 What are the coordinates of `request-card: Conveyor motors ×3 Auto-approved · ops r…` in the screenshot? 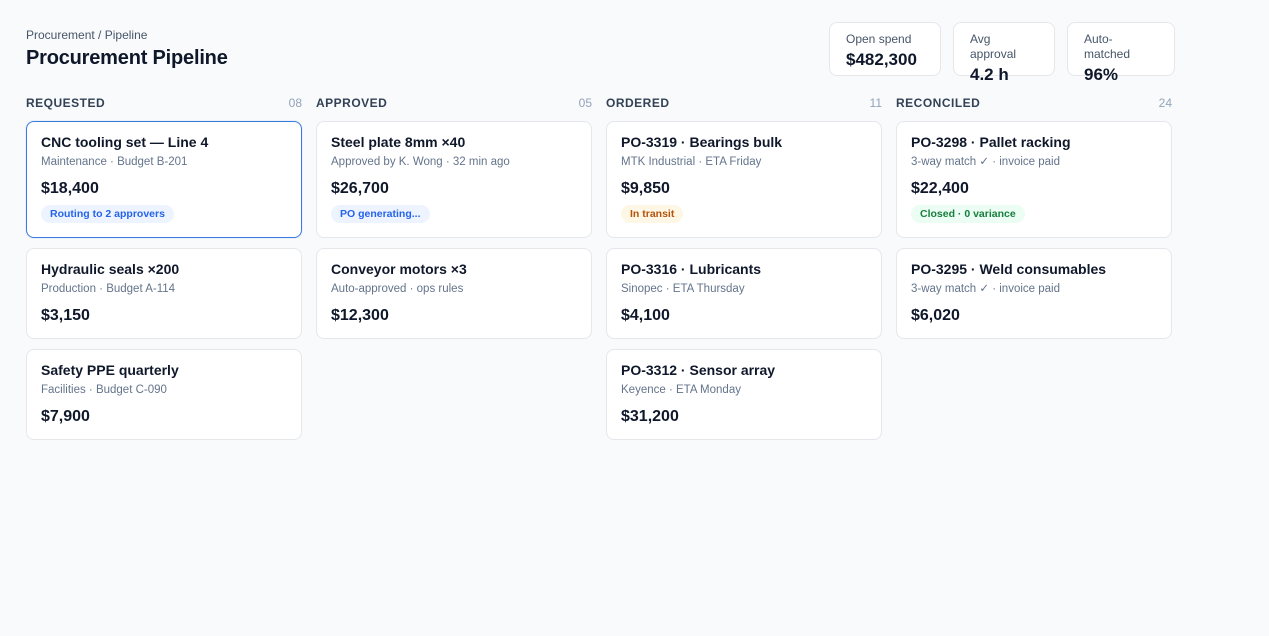 It's located at (454, 293).